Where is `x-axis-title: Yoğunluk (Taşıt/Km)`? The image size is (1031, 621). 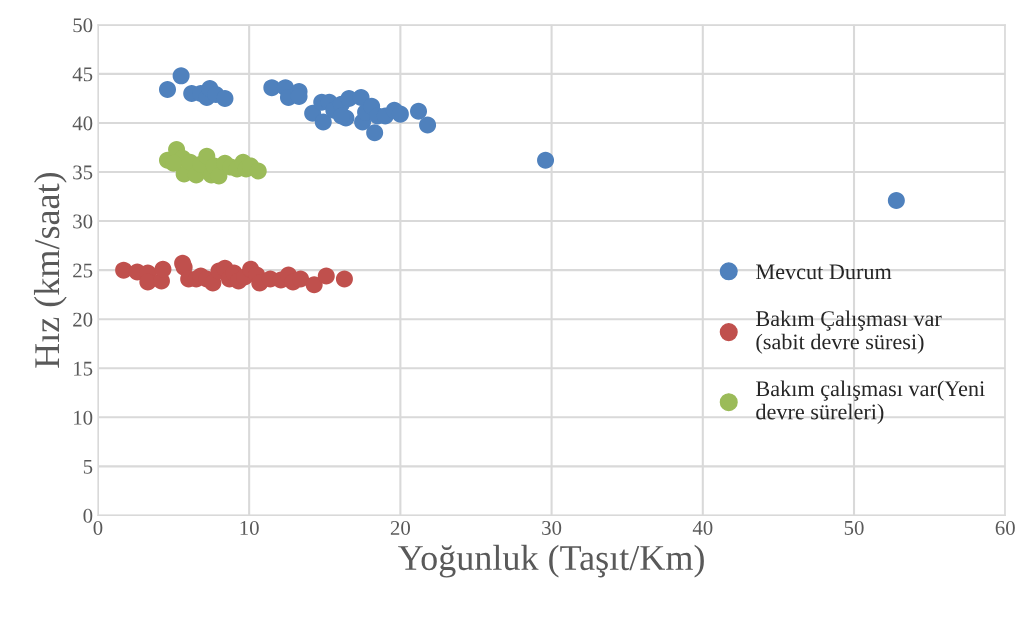 x-axis-title: Yoğunluk (Taşıt/Km) is located at coordinates (551, 561).